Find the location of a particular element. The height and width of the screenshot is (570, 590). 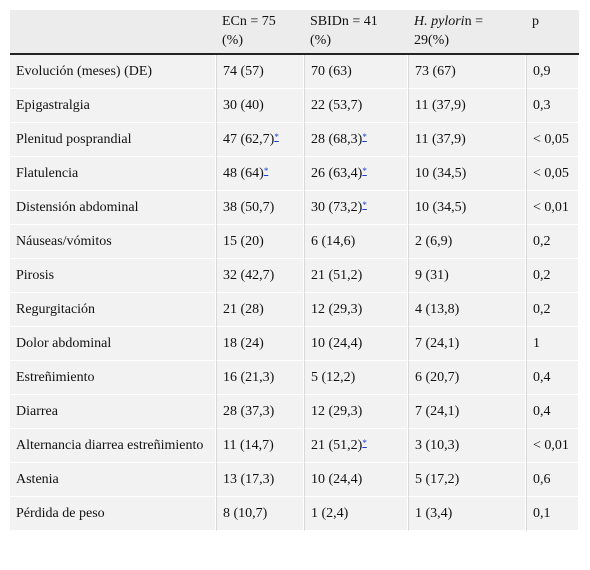

p-value: 0,6 is located at coordinates (552, 480).